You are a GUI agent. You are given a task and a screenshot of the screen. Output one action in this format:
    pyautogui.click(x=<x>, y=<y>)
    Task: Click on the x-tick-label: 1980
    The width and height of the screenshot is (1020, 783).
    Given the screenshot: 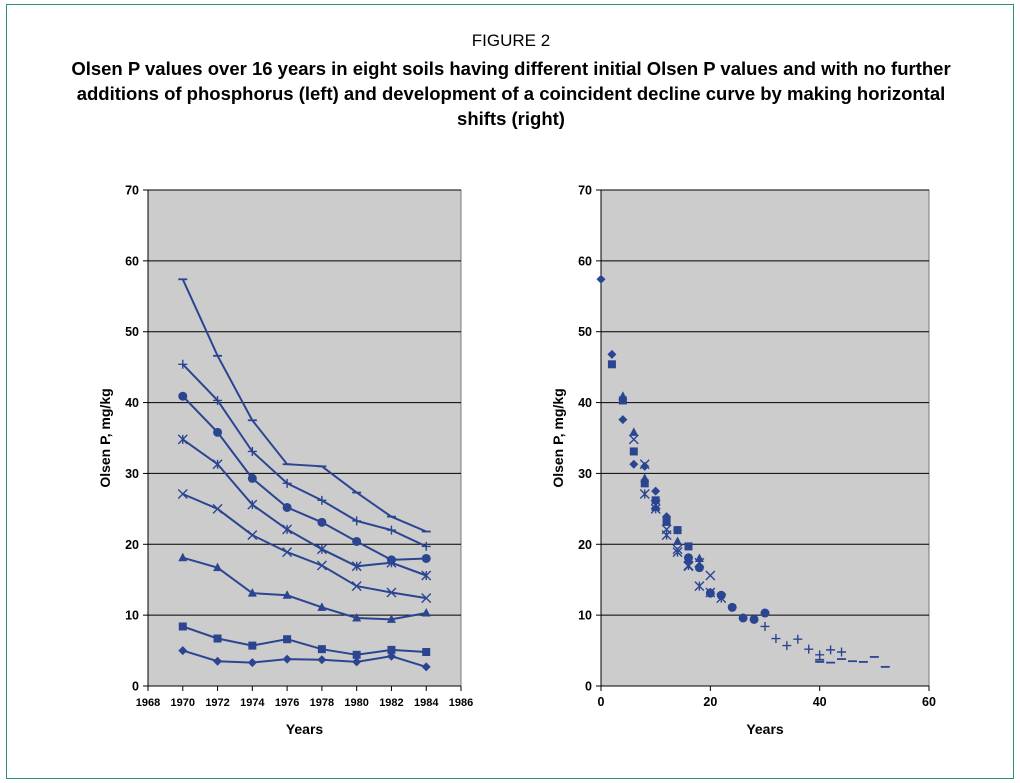 What is the action you would take?
    pyautogui.click(x=356, y=703)
    